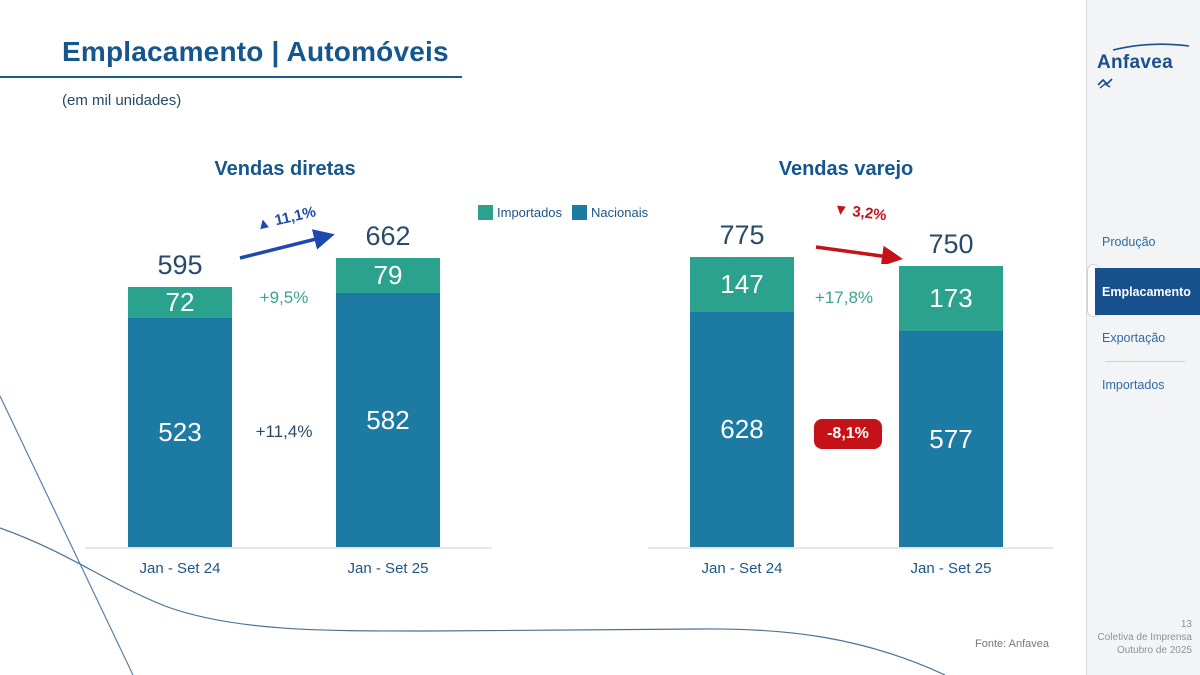 This screenshot has height=675, width=1200. I want to click on page-number: 13, so click(1186, 624).